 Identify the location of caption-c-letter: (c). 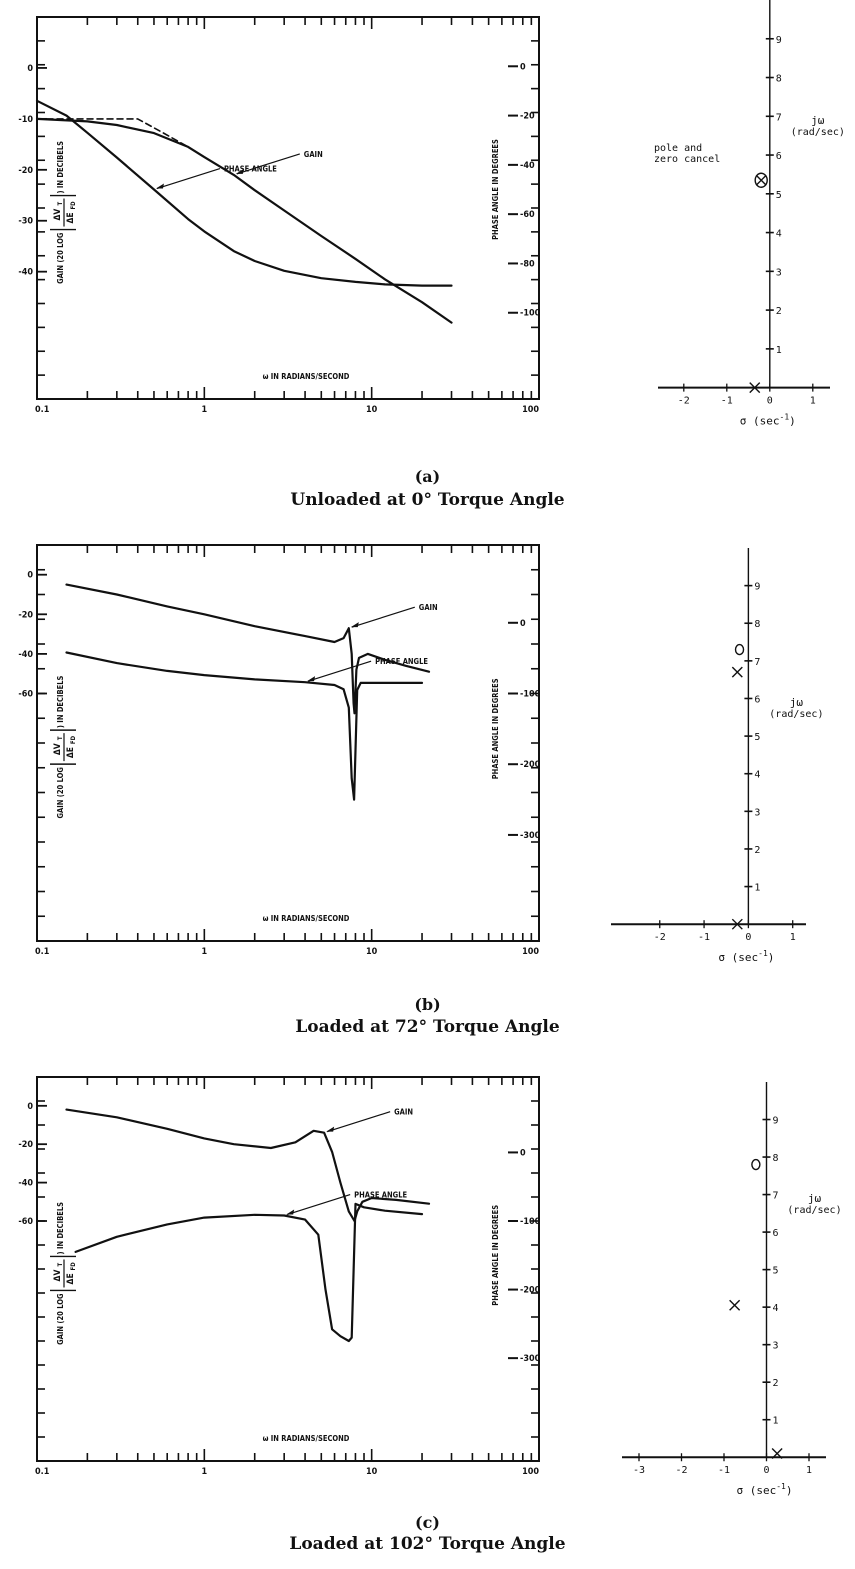
(427, 1522).